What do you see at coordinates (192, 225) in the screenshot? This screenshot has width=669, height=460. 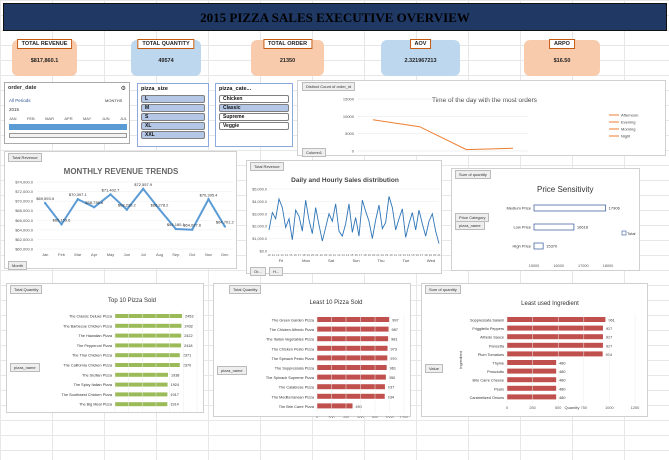 I see `data-label: $64,027.6` at bounding box center [192, 225].